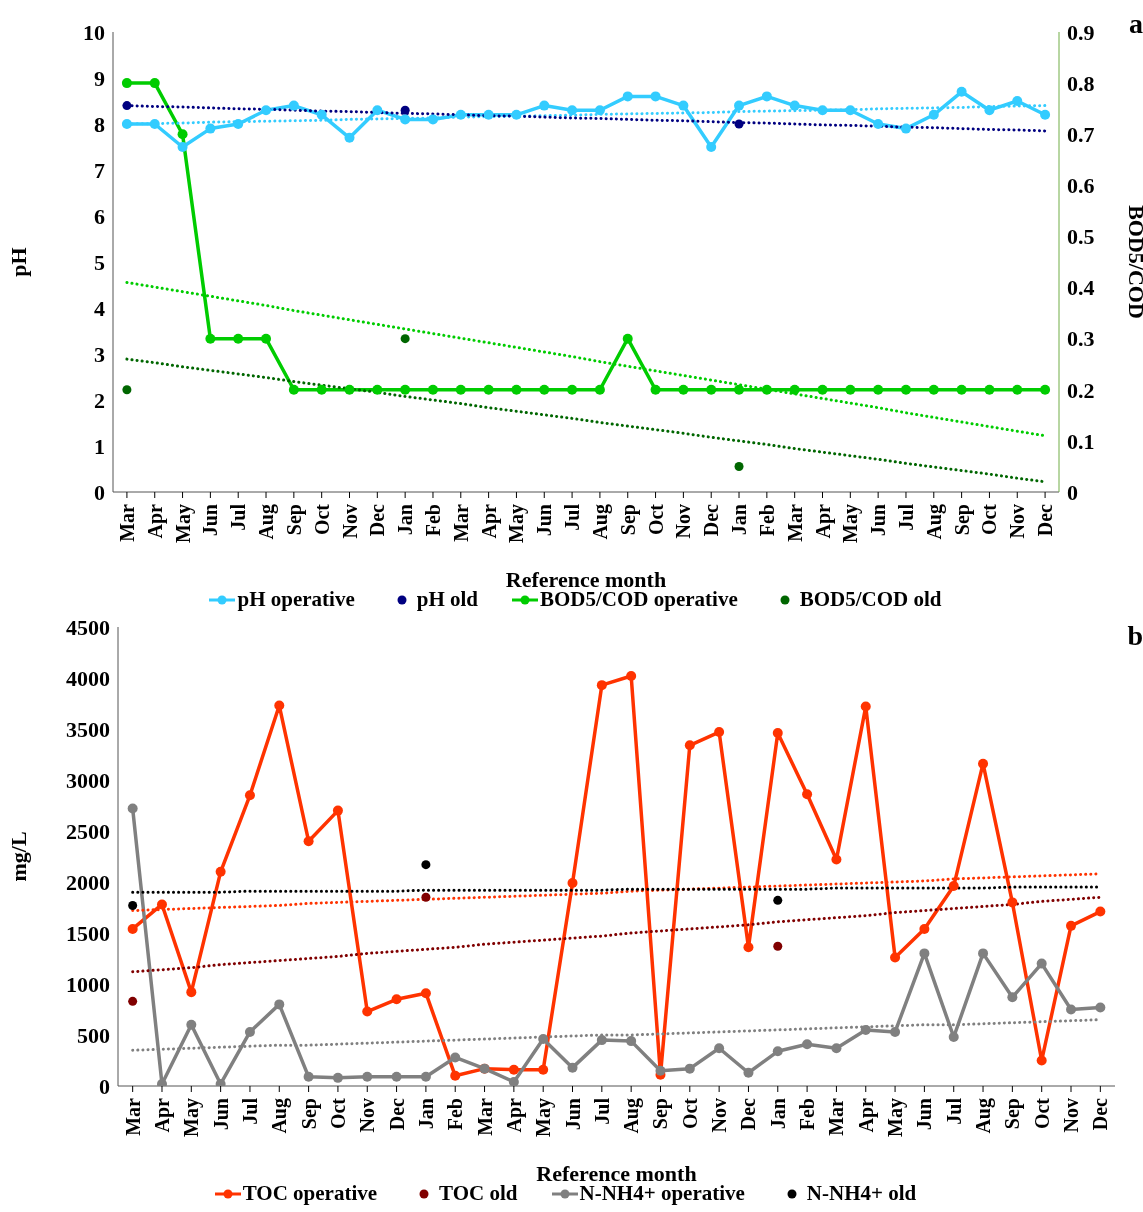 The height and width of the screenshot is (1212, 1143). I want to click on y-axis-title: mg/L, so click(18, 856).